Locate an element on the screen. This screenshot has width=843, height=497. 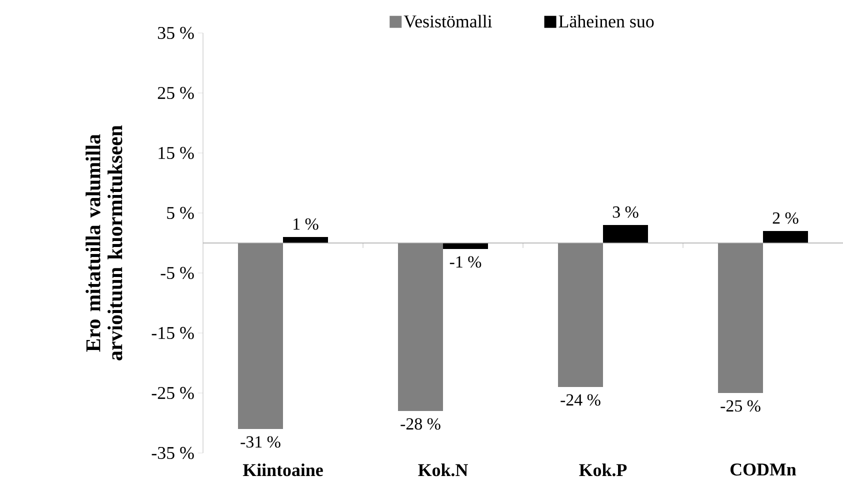
data-label: -25 % is located at coordinates (740, 406).